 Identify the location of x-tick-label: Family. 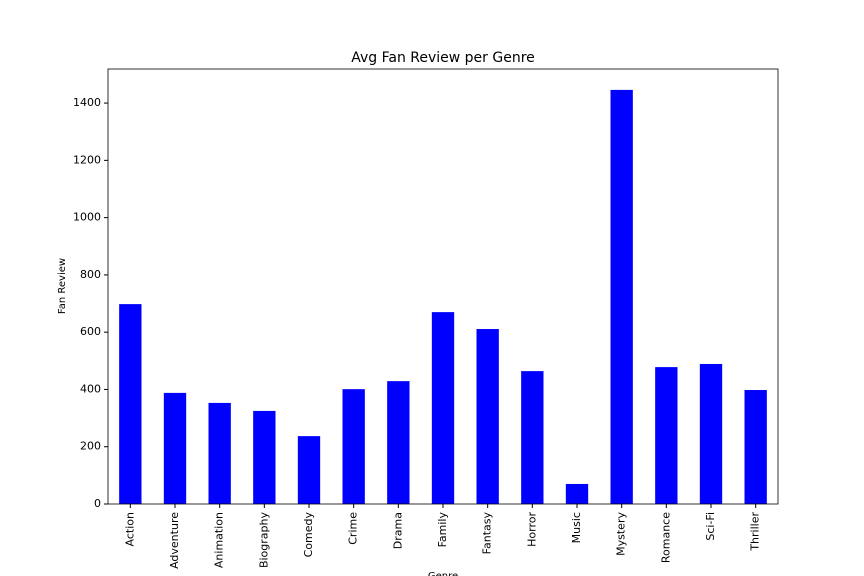
(442, 530).